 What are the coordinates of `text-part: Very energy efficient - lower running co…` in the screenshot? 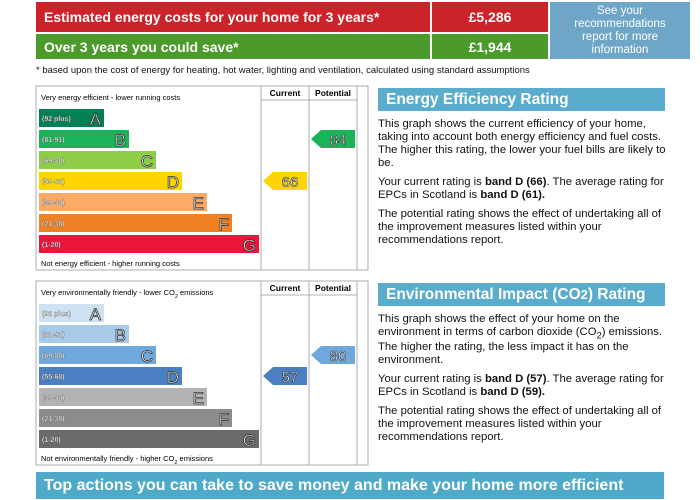 It's located at (110, 97).